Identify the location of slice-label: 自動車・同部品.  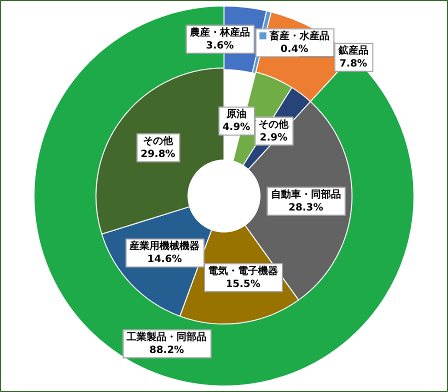
(305, 194).